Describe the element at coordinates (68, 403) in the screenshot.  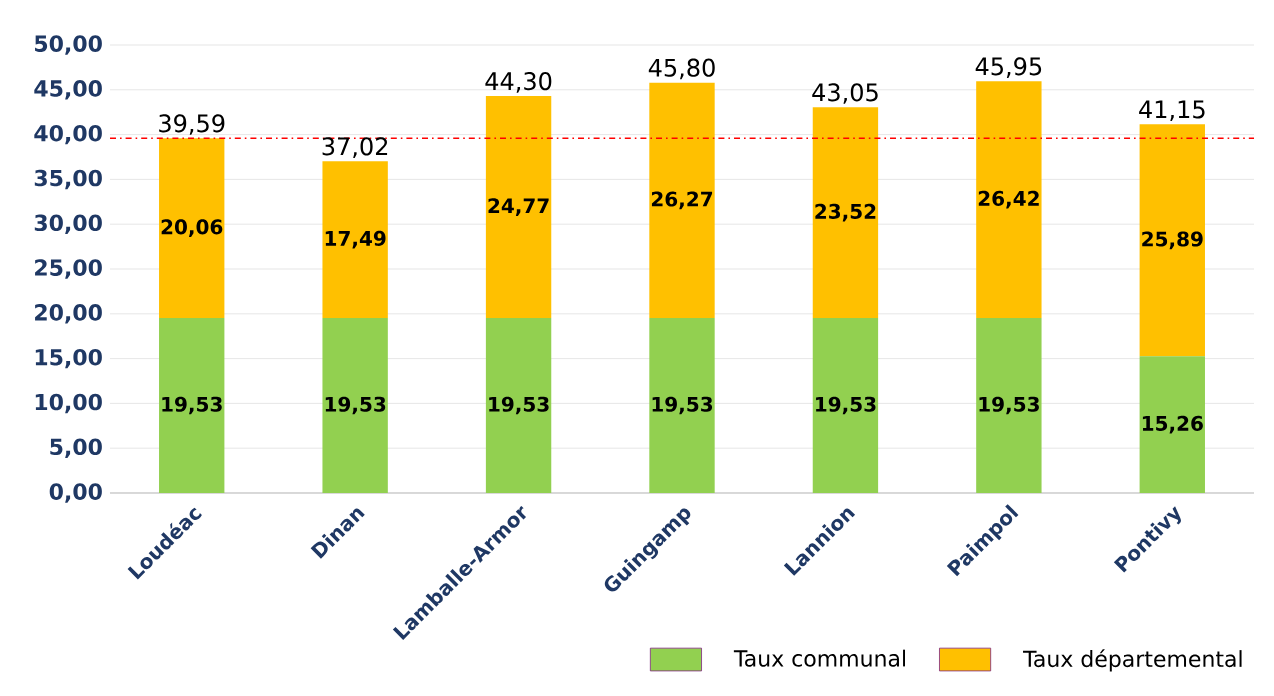
I see `y-tick-label: 10,00` at that location.